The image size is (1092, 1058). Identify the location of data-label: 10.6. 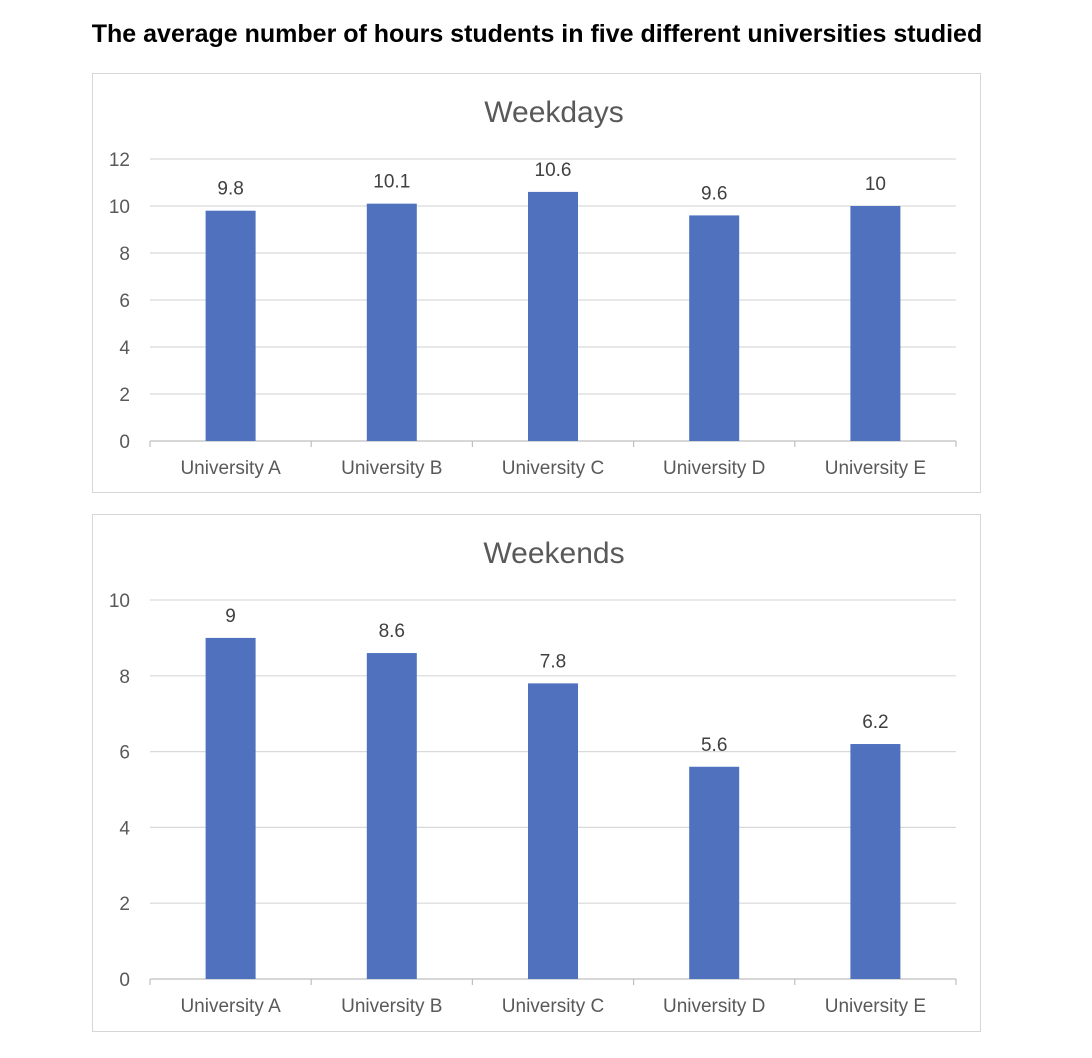
(553, 170).